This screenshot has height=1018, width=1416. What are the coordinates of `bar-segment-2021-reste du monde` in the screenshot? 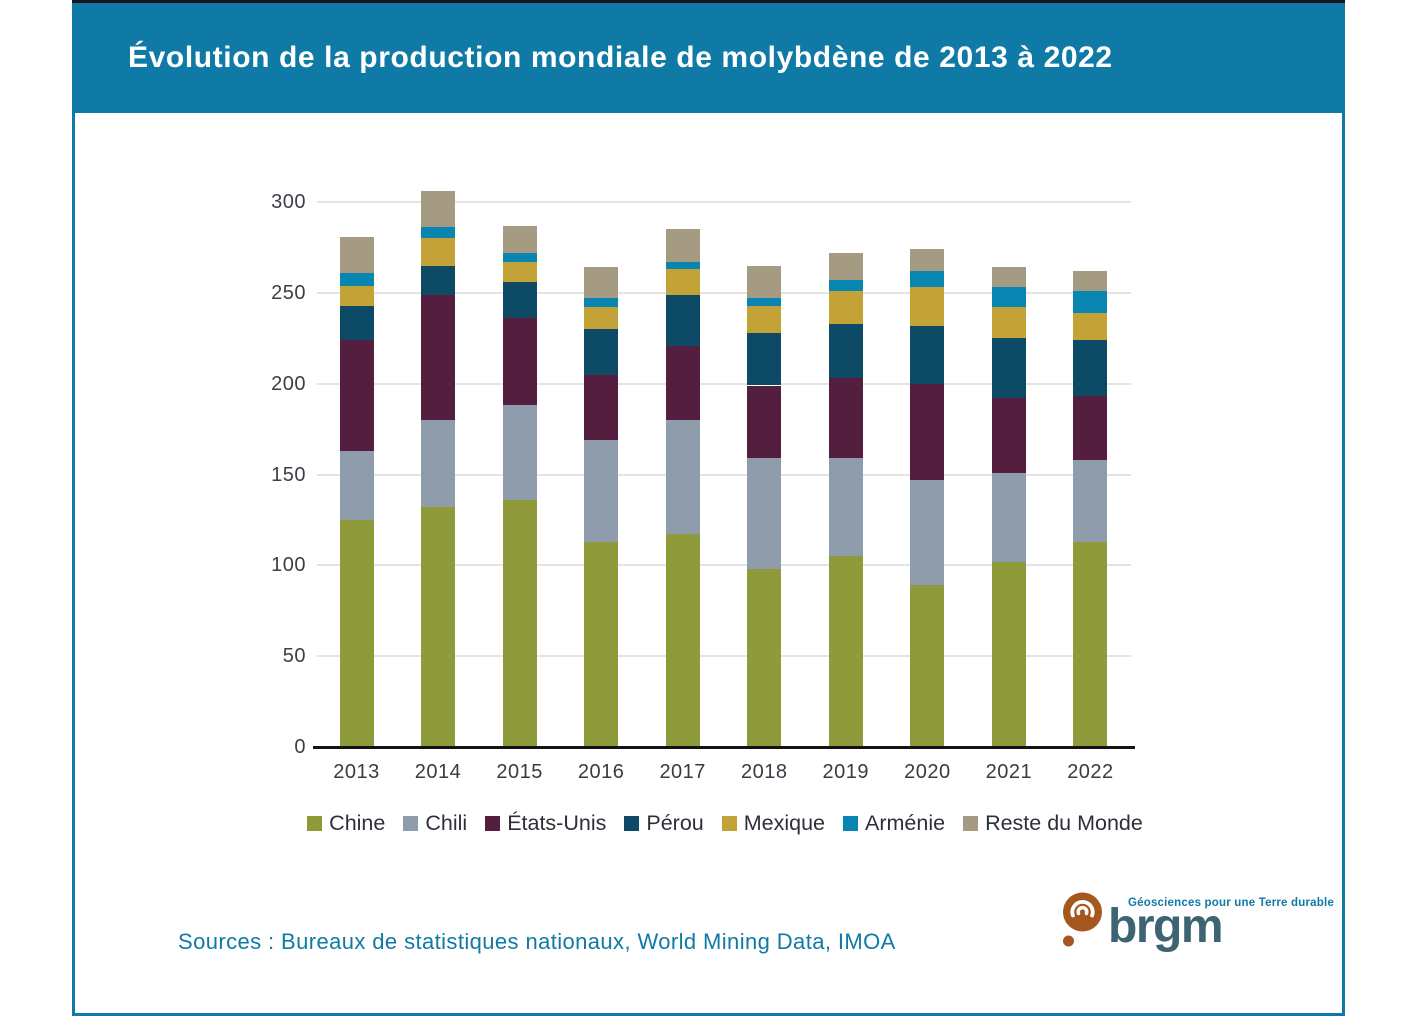 It's located at (1008, 277).